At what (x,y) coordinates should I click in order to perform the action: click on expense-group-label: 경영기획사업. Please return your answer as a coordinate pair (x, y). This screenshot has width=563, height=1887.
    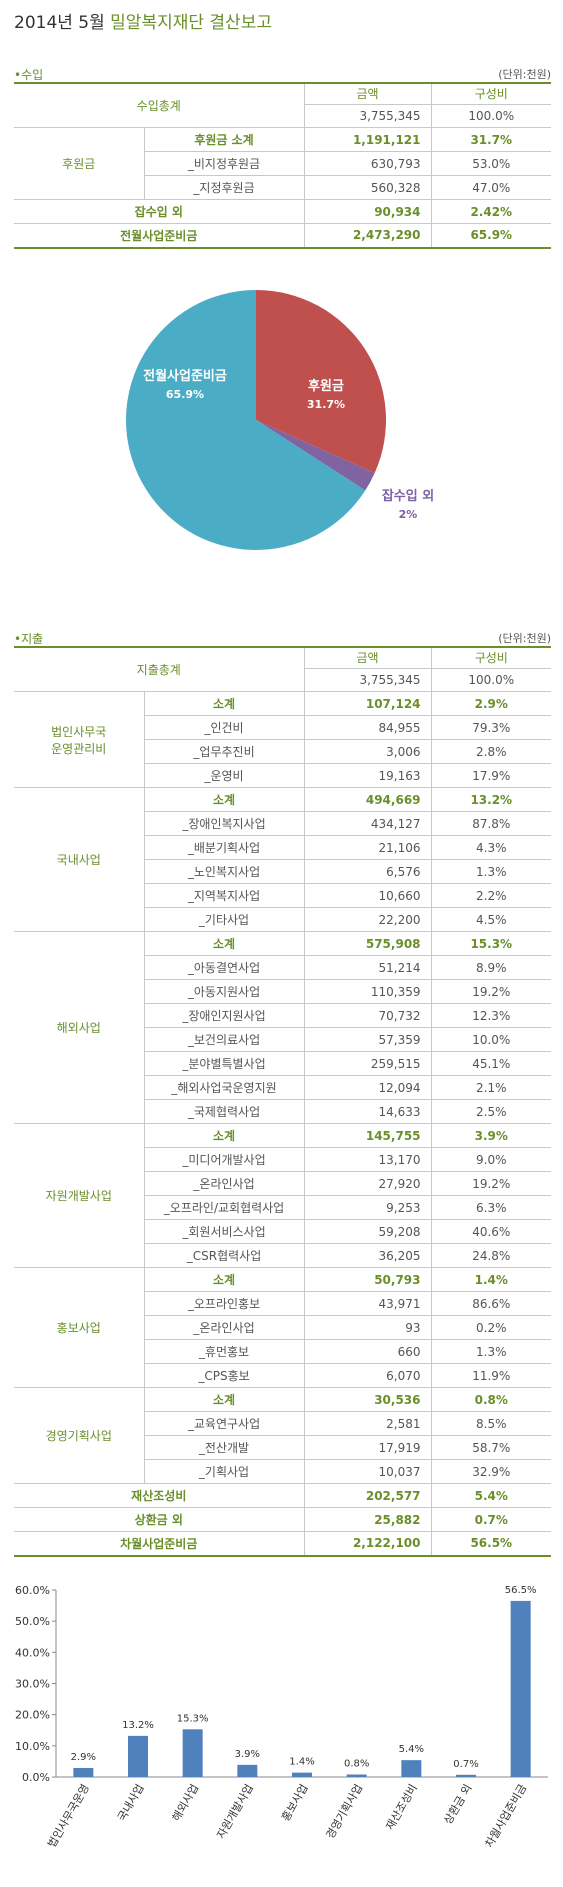
    Looking at the image, I should click on (79, 1435).